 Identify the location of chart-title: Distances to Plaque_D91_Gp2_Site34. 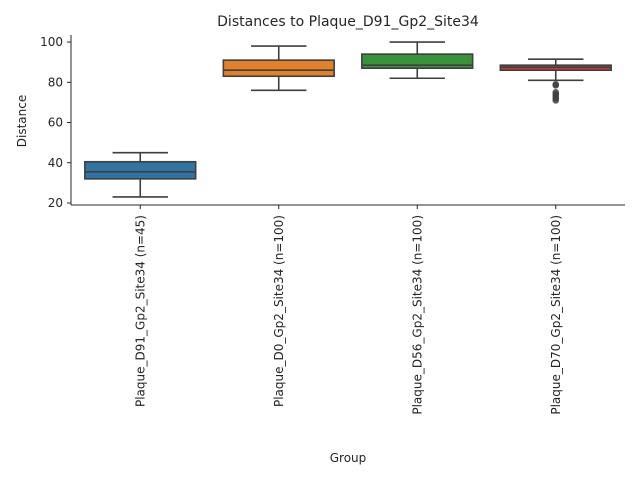
(348, 22).